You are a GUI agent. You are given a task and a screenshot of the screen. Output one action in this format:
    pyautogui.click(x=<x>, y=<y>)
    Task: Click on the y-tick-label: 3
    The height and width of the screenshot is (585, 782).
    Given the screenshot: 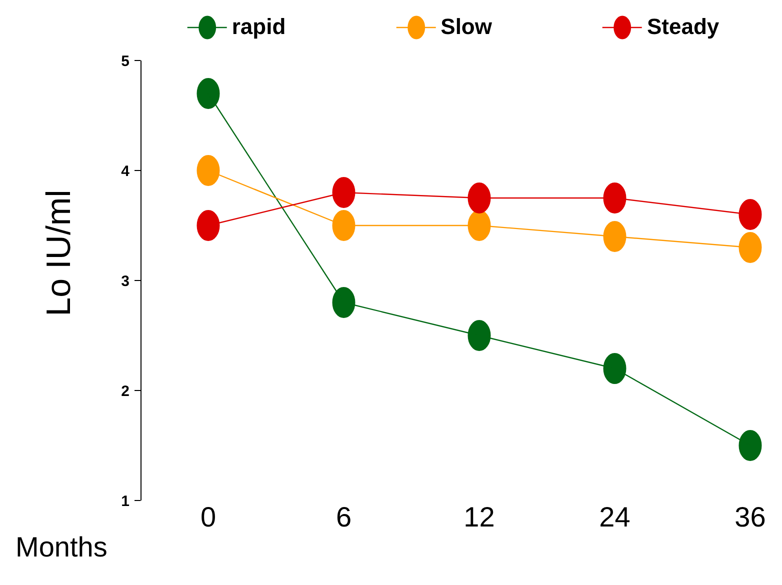 What is the action you would take?
    pyautogui.click(x=125, y=281)
    